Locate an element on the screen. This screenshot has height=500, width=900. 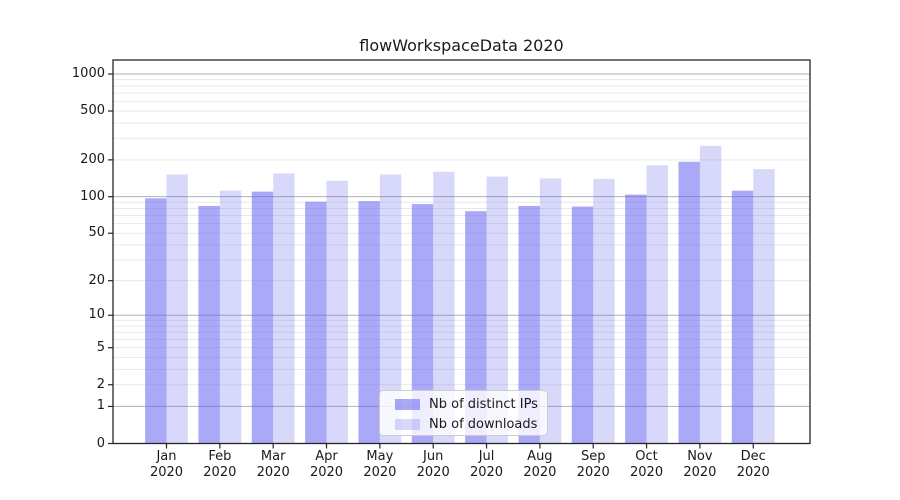
legend-label-distinct-ips: Nb of distinct IPs is located at coordinates (483, 404).